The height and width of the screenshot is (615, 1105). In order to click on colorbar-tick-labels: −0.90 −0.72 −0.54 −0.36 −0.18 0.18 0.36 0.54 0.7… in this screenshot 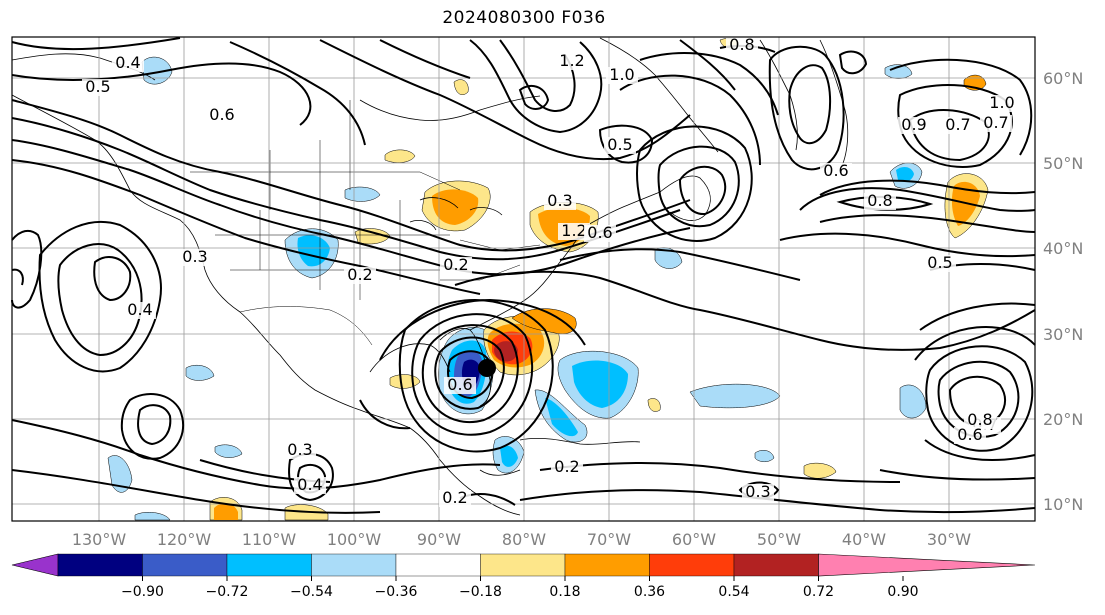, I will do `click(520, 588)`.